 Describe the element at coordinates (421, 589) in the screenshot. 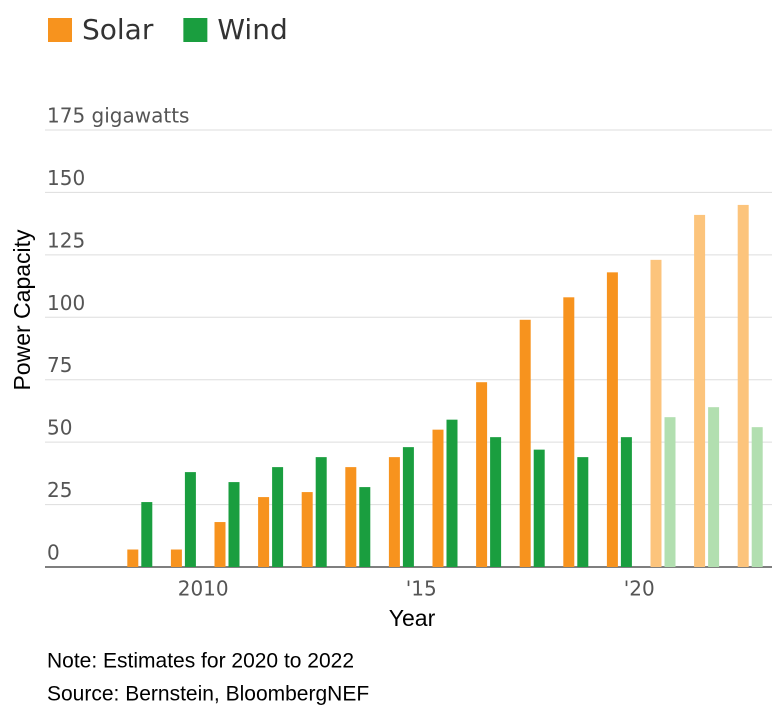

I see `x-tick-label: '15` at that location.